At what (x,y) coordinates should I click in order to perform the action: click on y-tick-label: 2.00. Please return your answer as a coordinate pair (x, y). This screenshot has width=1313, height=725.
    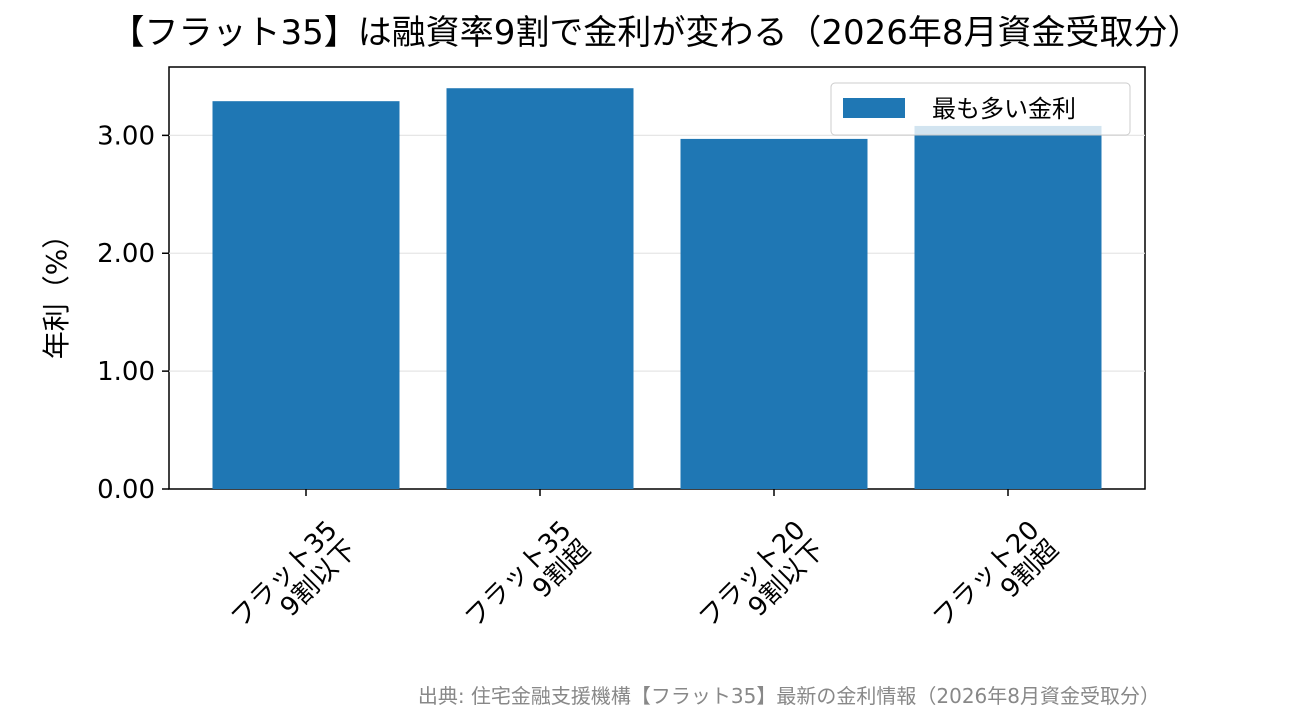
    Looking at the image, I should click on (126, 254).